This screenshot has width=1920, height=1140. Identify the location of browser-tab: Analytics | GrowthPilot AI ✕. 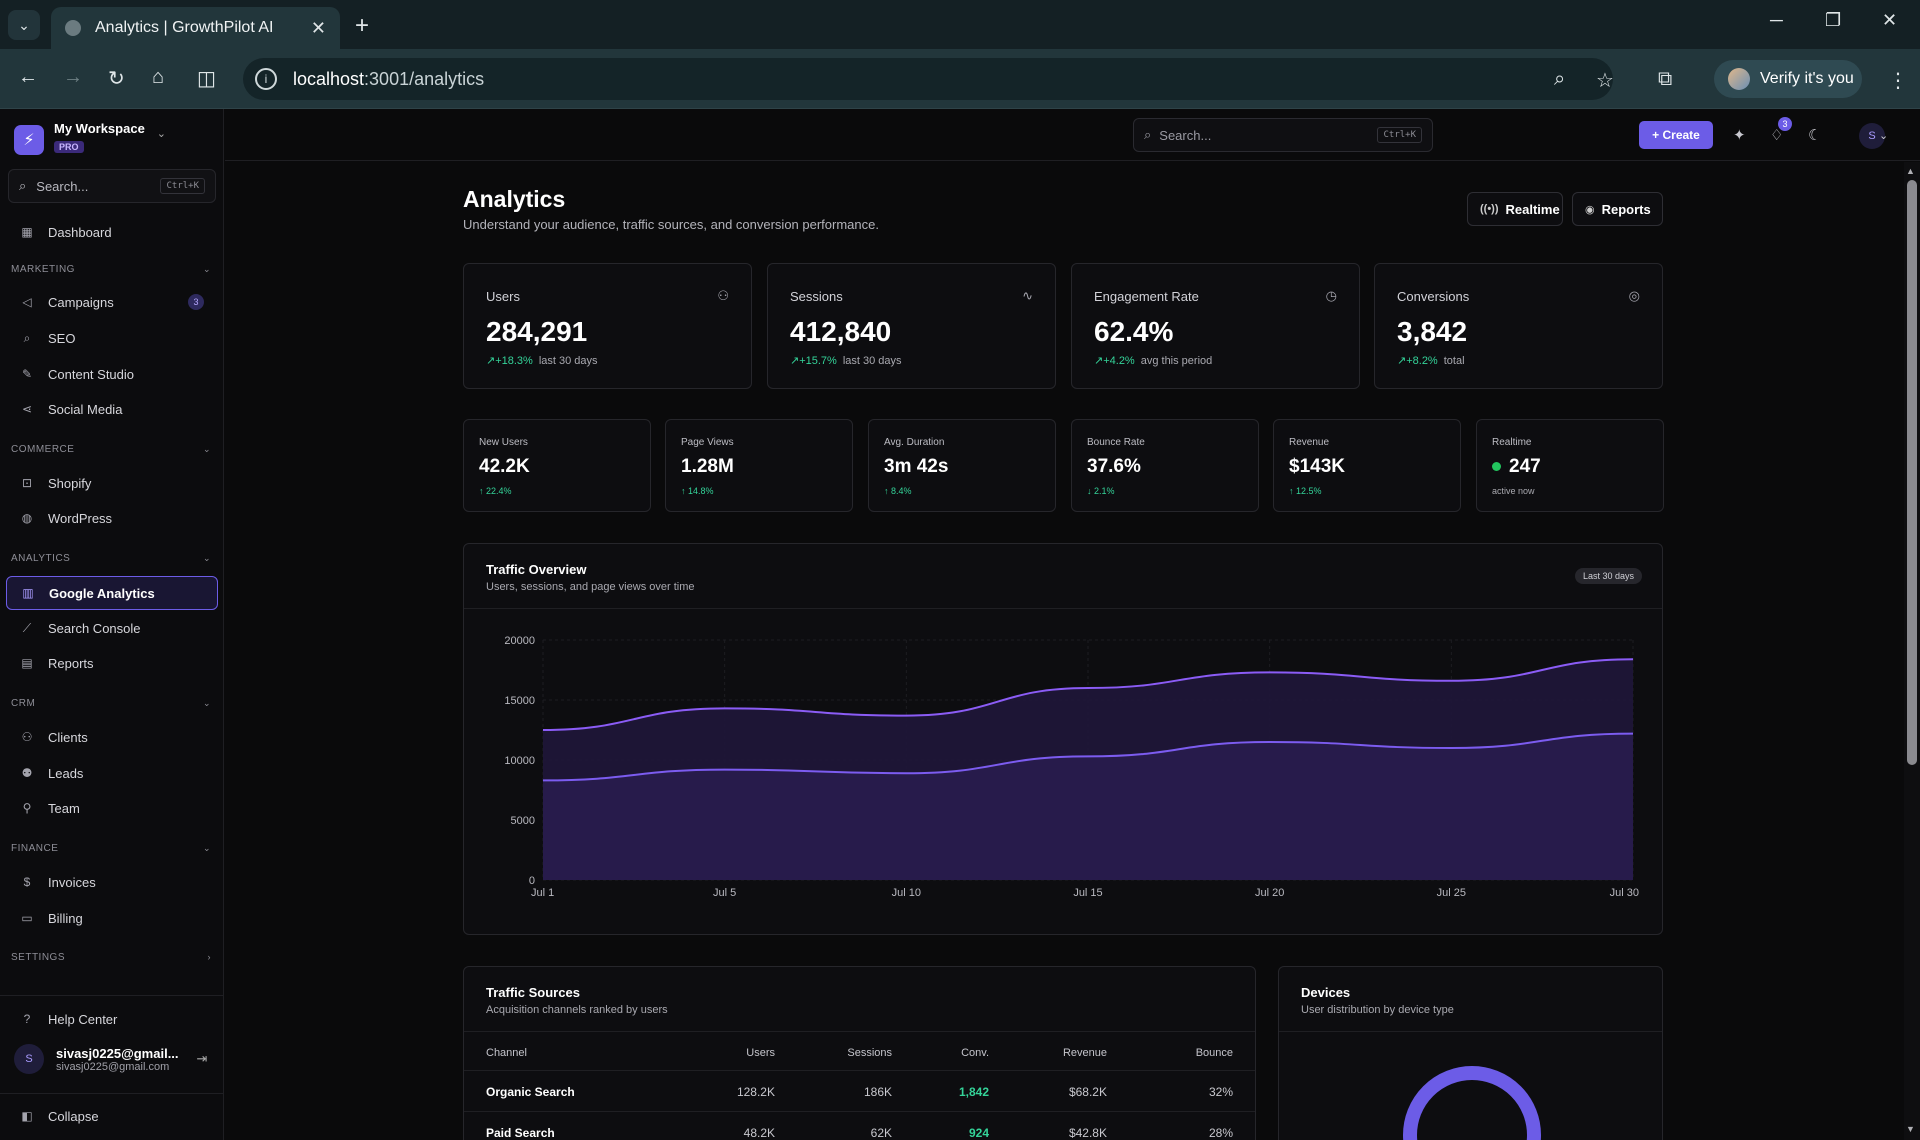
(195, 28).